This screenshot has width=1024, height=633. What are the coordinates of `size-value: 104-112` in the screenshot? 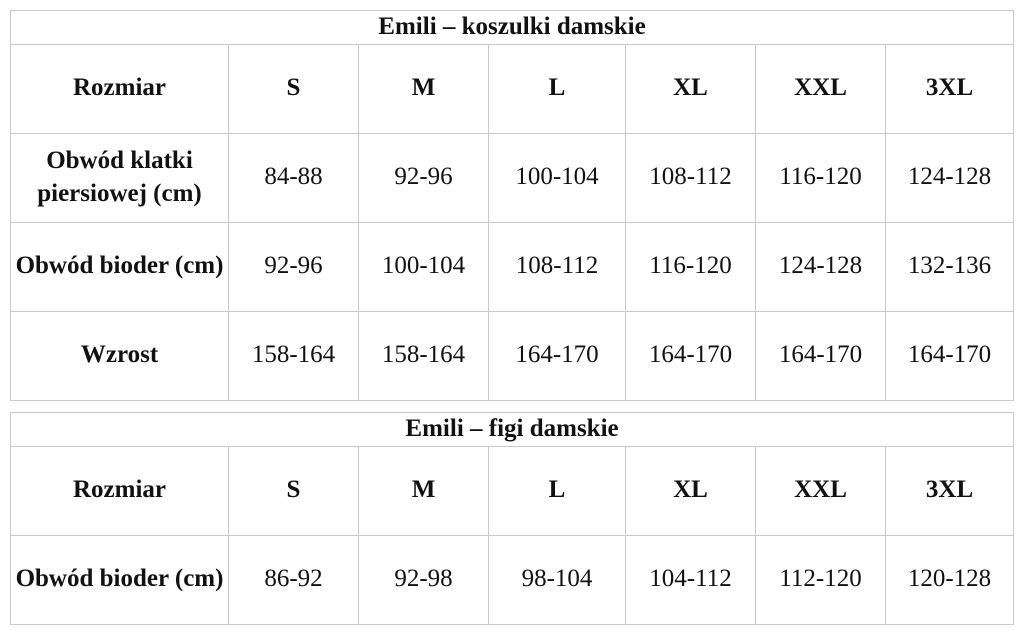 It's located at (690, 579).